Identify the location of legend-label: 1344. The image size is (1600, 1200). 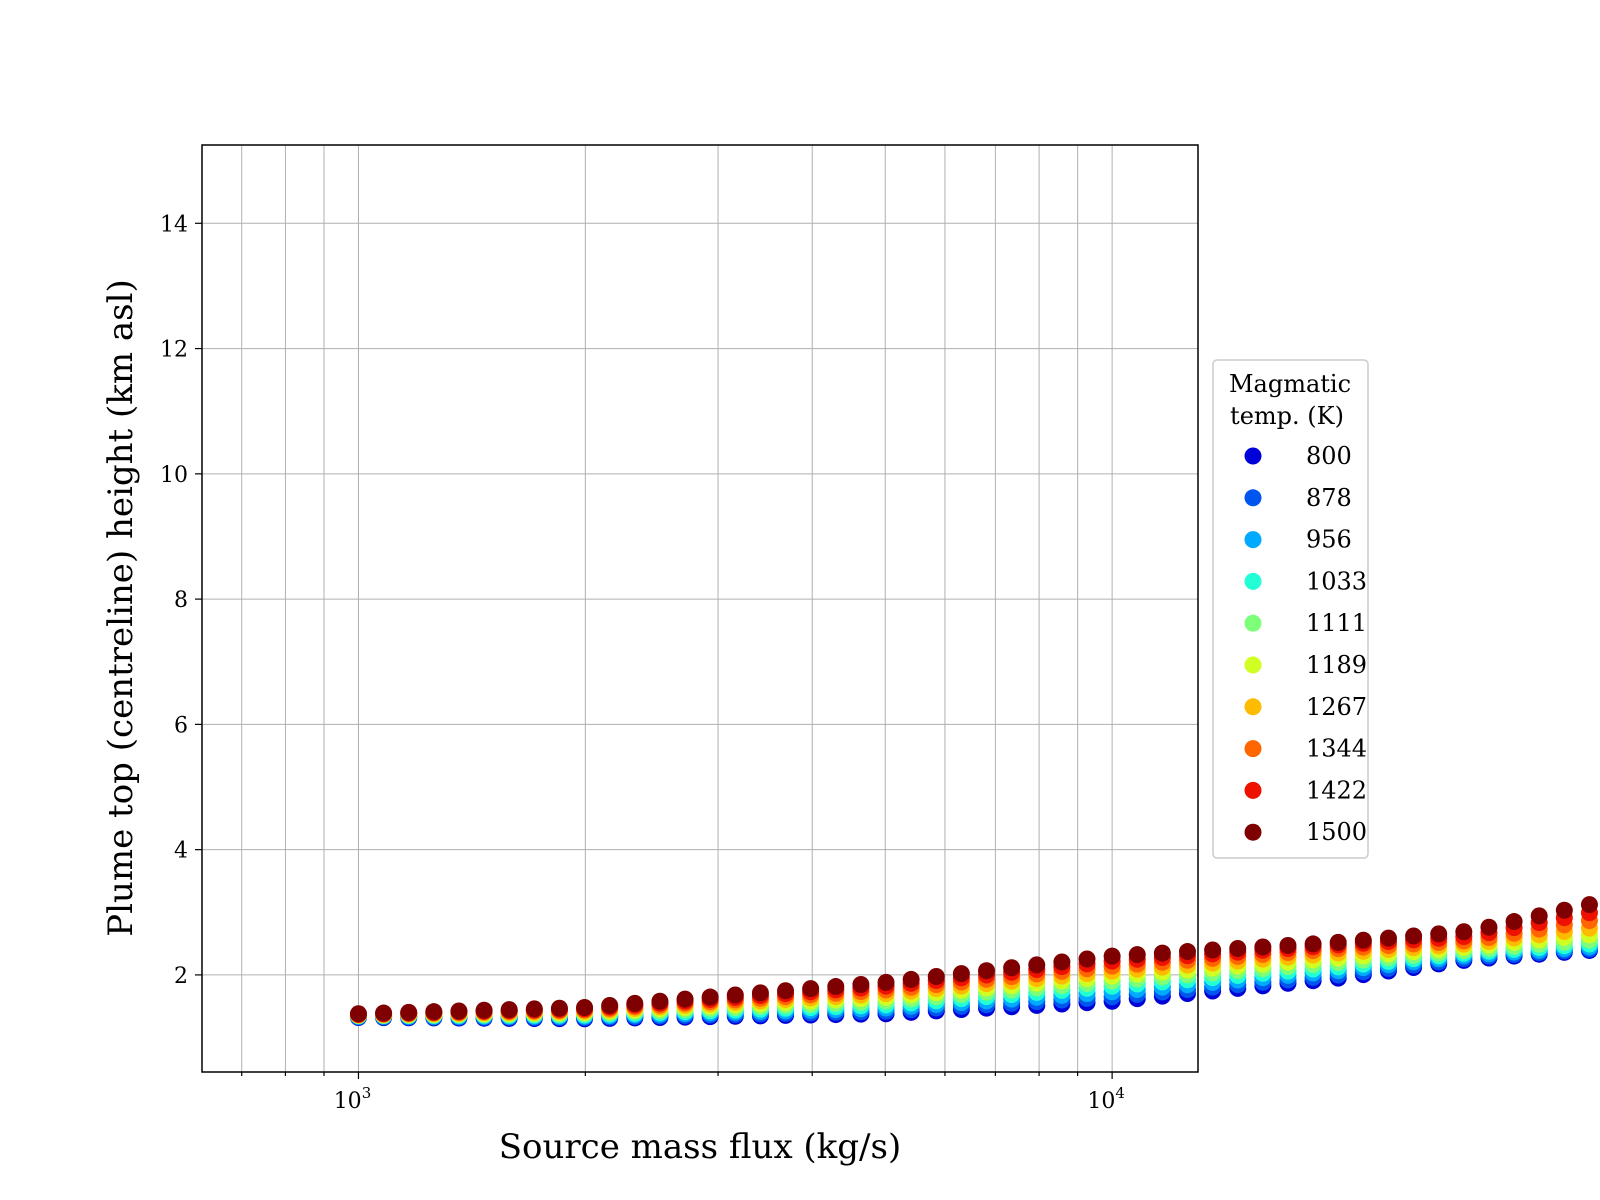
(1336, 749).